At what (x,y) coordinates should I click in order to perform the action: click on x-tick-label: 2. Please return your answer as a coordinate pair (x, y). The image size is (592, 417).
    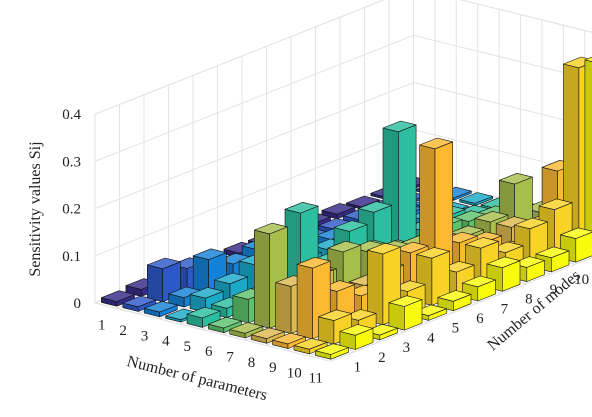
    Looking at the image, I should click on (123, 331).